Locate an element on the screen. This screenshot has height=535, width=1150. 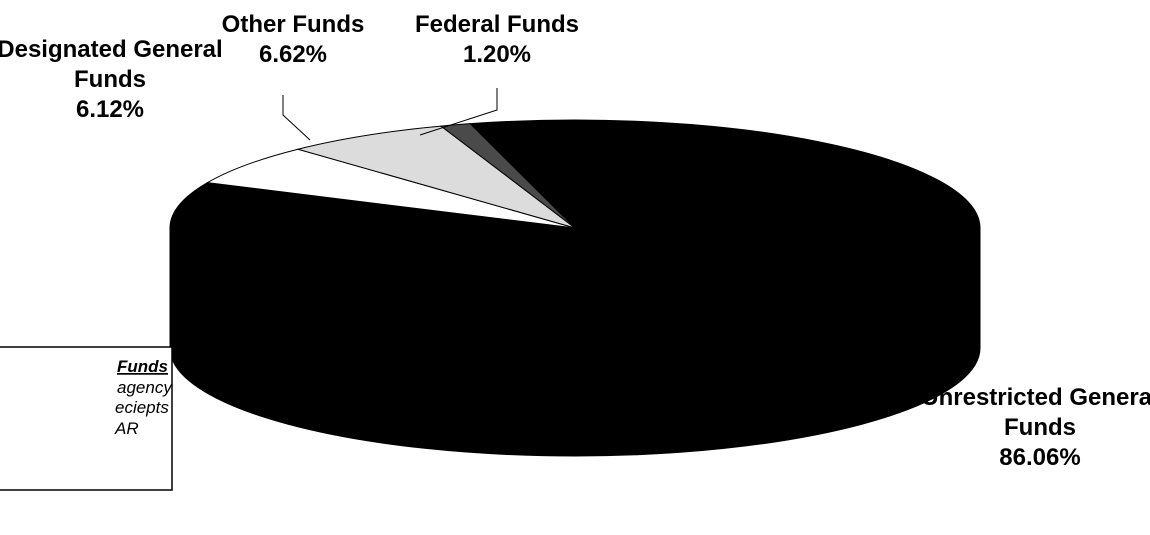
slice-label: Unrestricted General Funds 86.06% is located at coordinates (1035, 428).